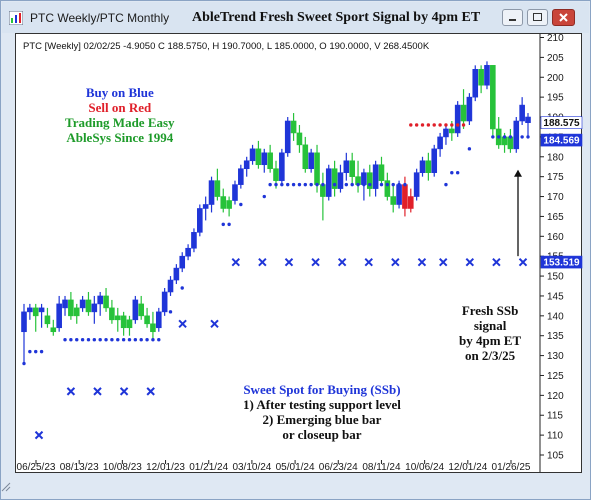  What do you see at coordinates (555, 58) in the screenshot?
I see `y-tick-label: 205` at bounding box center [555, 58].